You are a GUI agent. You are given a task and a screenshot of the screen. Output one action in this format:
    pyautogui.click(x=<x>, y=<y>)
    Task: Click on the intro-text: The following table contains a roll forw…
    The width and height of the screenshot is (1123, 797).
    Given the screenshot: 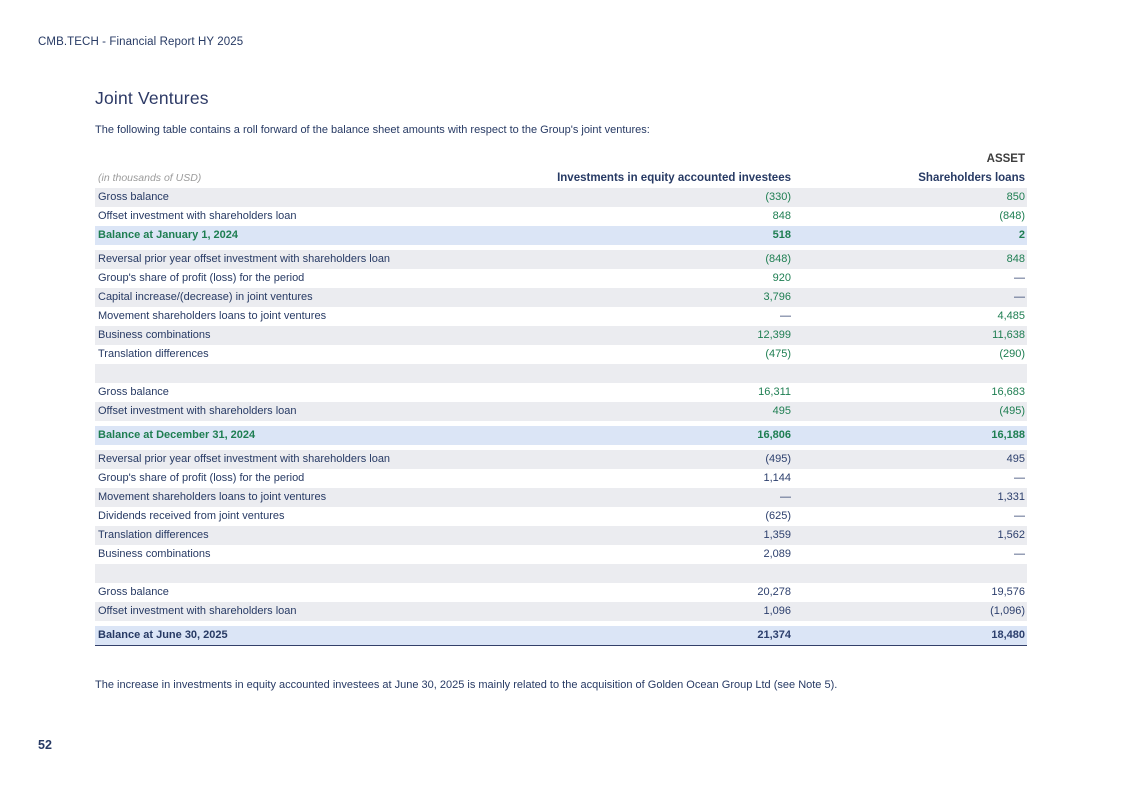 What is the action you would take?
    pyautogui.click(x=372, y=130)
    